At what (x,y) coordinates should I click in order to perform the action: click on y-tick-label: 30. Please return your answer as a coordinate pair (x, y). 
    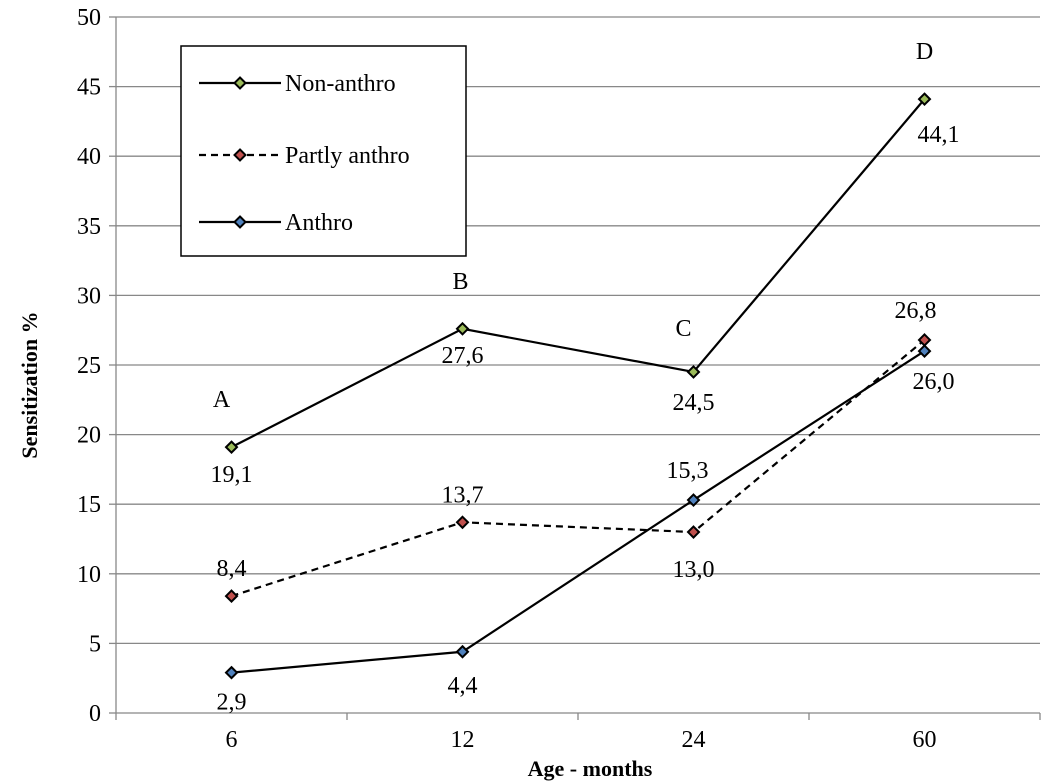
    Looking at the image, I should click on (89, 296).